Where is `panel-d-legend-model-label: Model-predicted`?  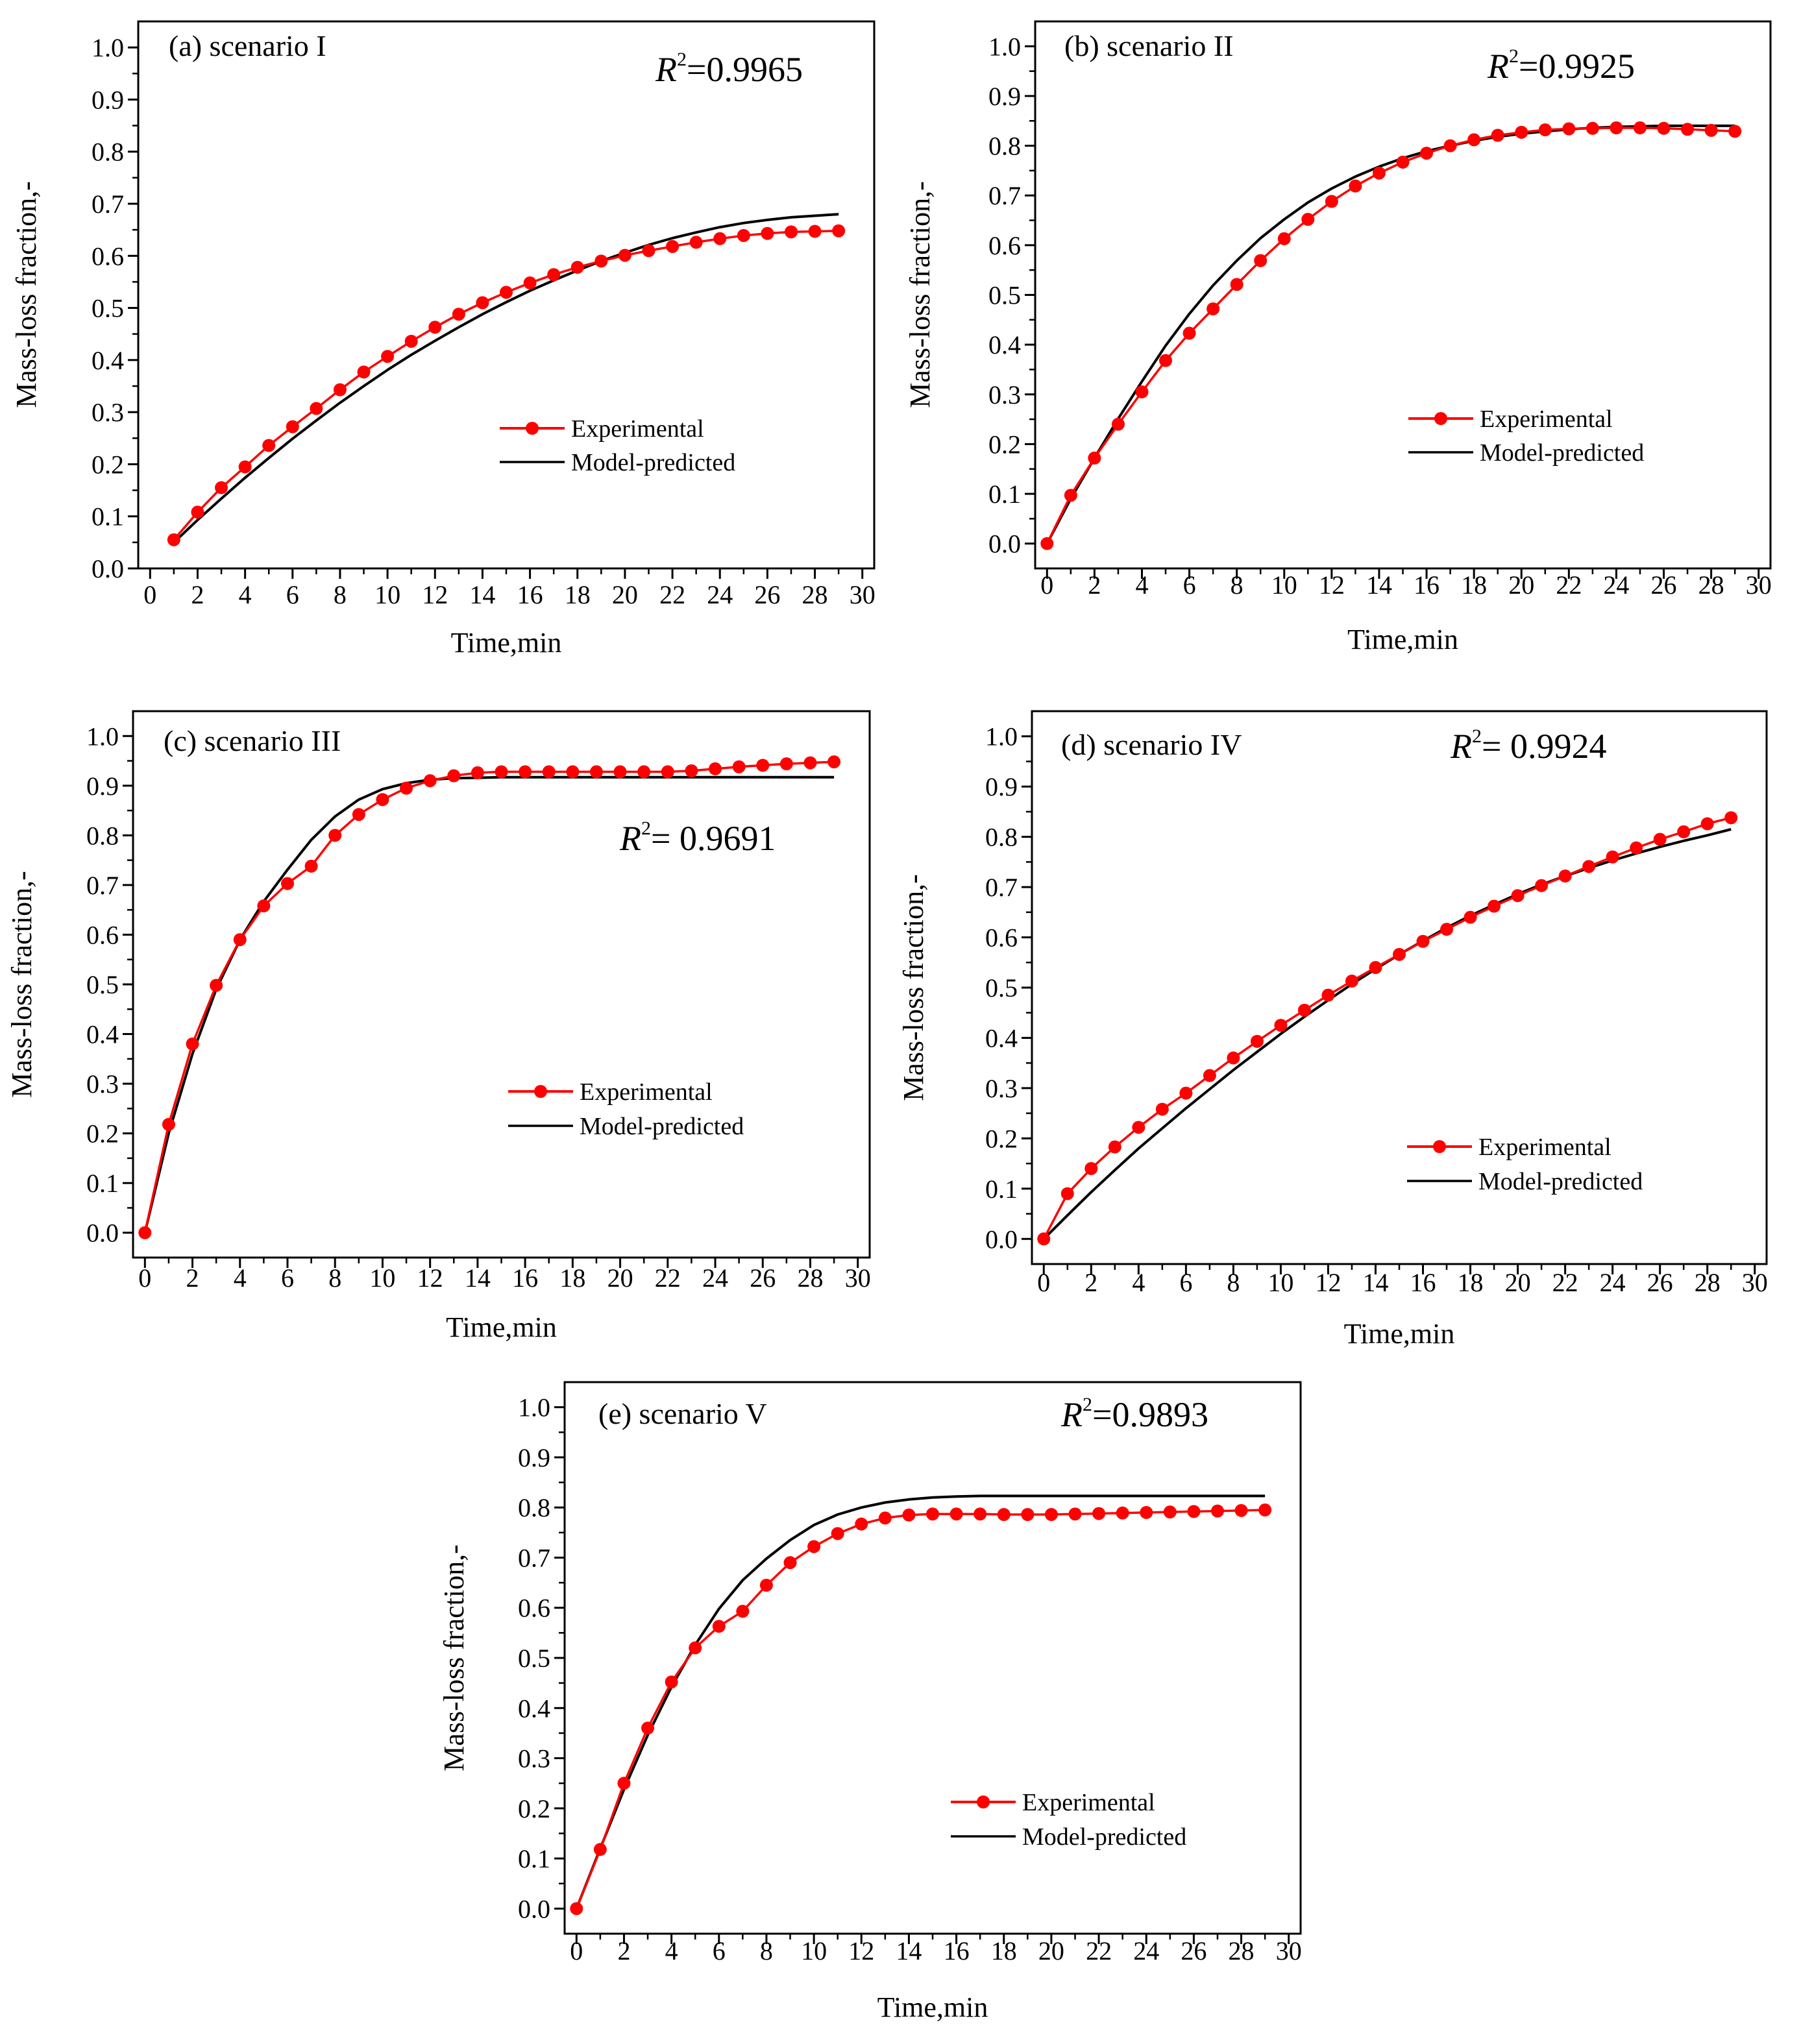
panel-d-legend-model-label: Model-predicted is located at coordinates (1560, 1181).